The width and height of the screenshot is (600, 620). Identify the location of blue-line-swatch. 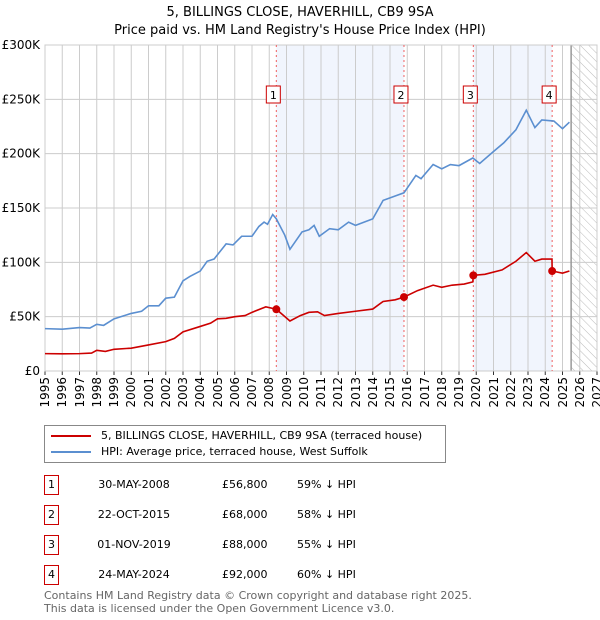
(71, 452).